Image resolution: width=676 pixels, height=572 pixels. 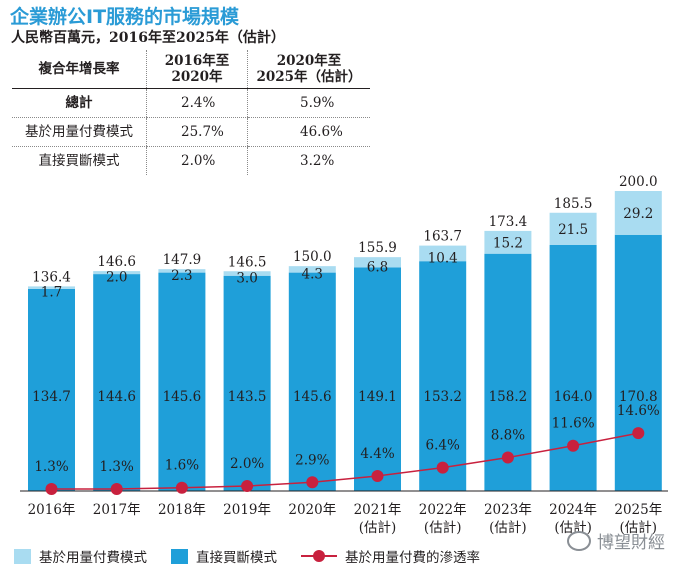 What do you see at coordinates (377, 397) in the screenshot?
I see `bar-direct-label: 149.1` at bounding box center [377, 397].